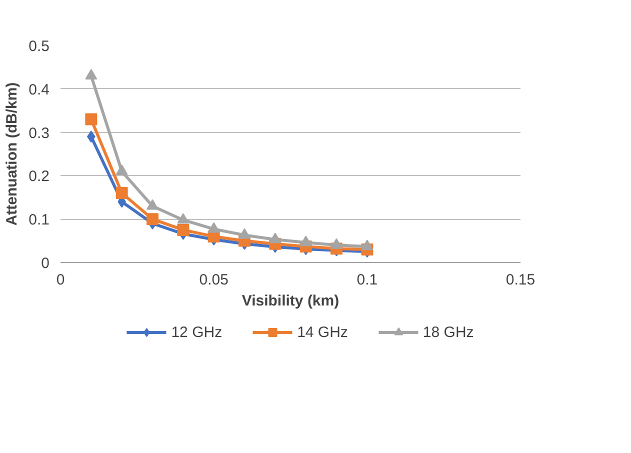 Image resolution: width=631 pixels, height=453 pixels. What do you see at coordinates (448, 332) in the screenshot?
I see `legend-label: 18 GHz` at bounding box center [448, 332].